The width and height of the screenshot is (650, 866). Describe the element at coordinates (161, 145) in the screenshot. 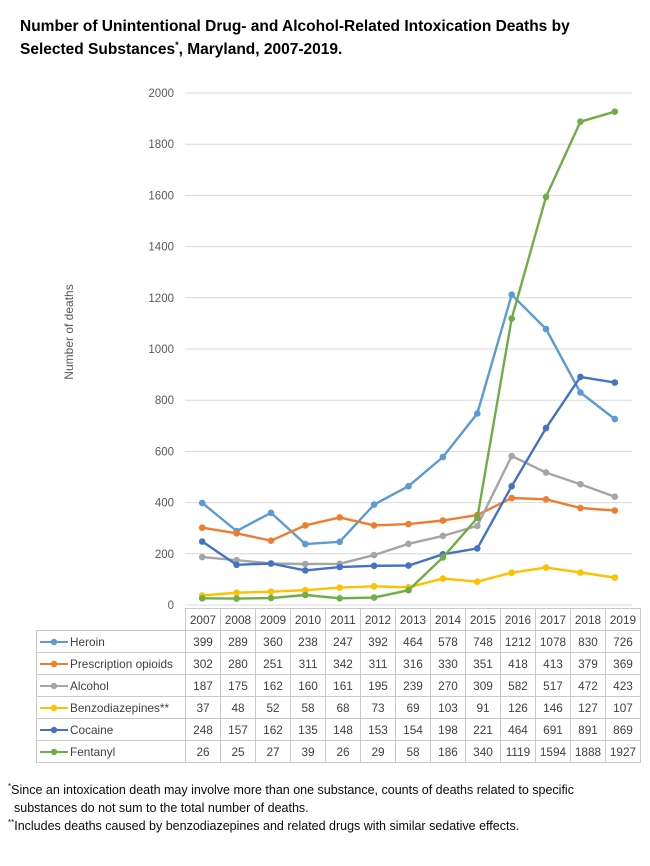

I see `y-tick-label: 1800` at that location.